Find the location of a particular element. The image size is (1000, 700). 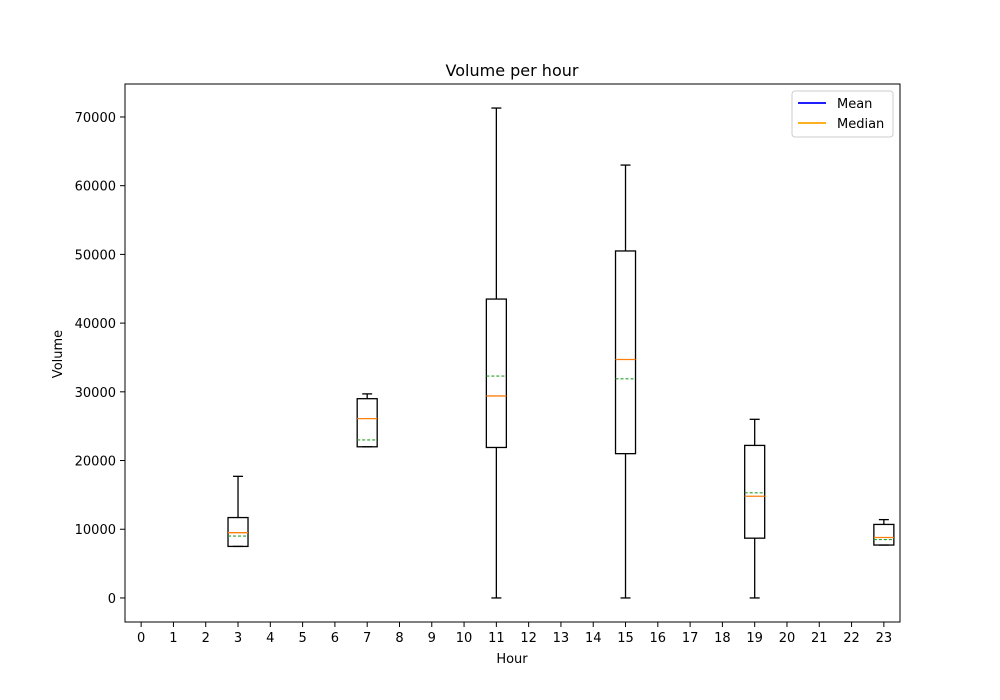

y-tick-label-10000: 10000 is located at coordinates (95, 530).